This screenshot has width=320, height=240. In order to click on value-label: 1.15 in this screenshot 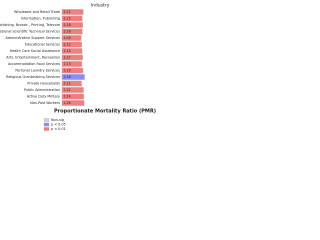, I will do `click(67, 19)`.